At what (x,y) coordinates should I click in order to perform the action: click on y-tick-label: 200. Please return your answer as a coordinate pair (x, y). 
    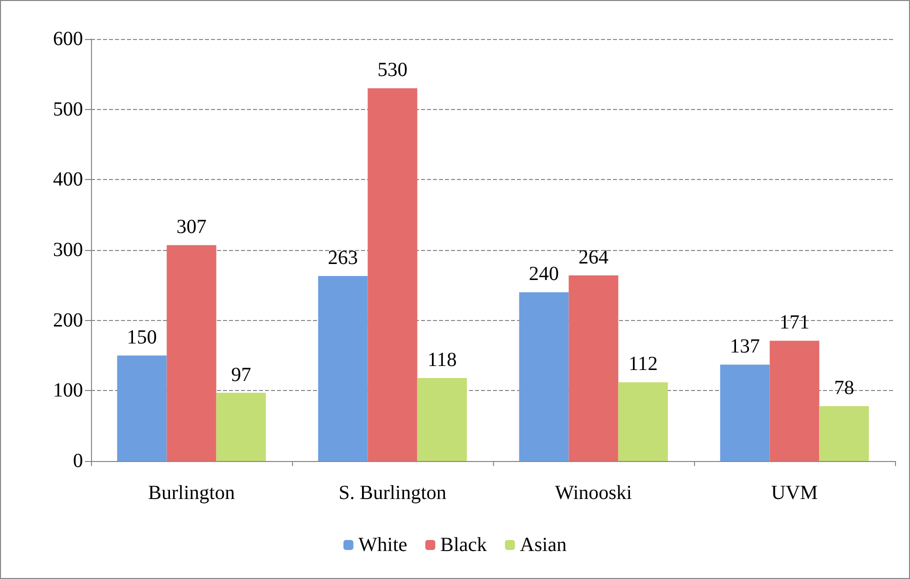
    Looking at the image, I should click on (68, 320).